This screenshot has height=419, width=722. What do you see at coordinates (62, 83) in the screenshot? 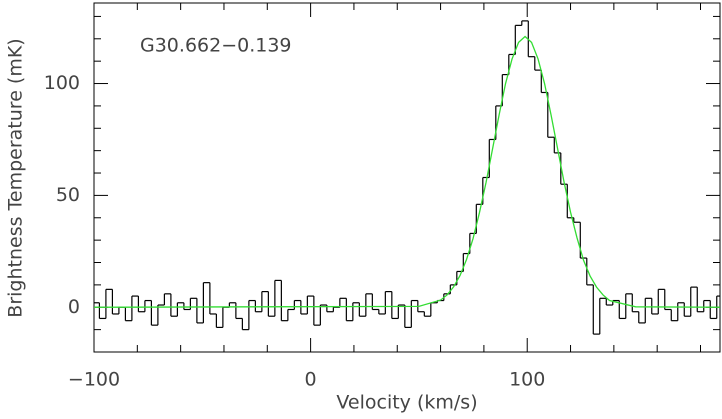
I see `y-tick-label: 100` at bounding box center [62, 83].